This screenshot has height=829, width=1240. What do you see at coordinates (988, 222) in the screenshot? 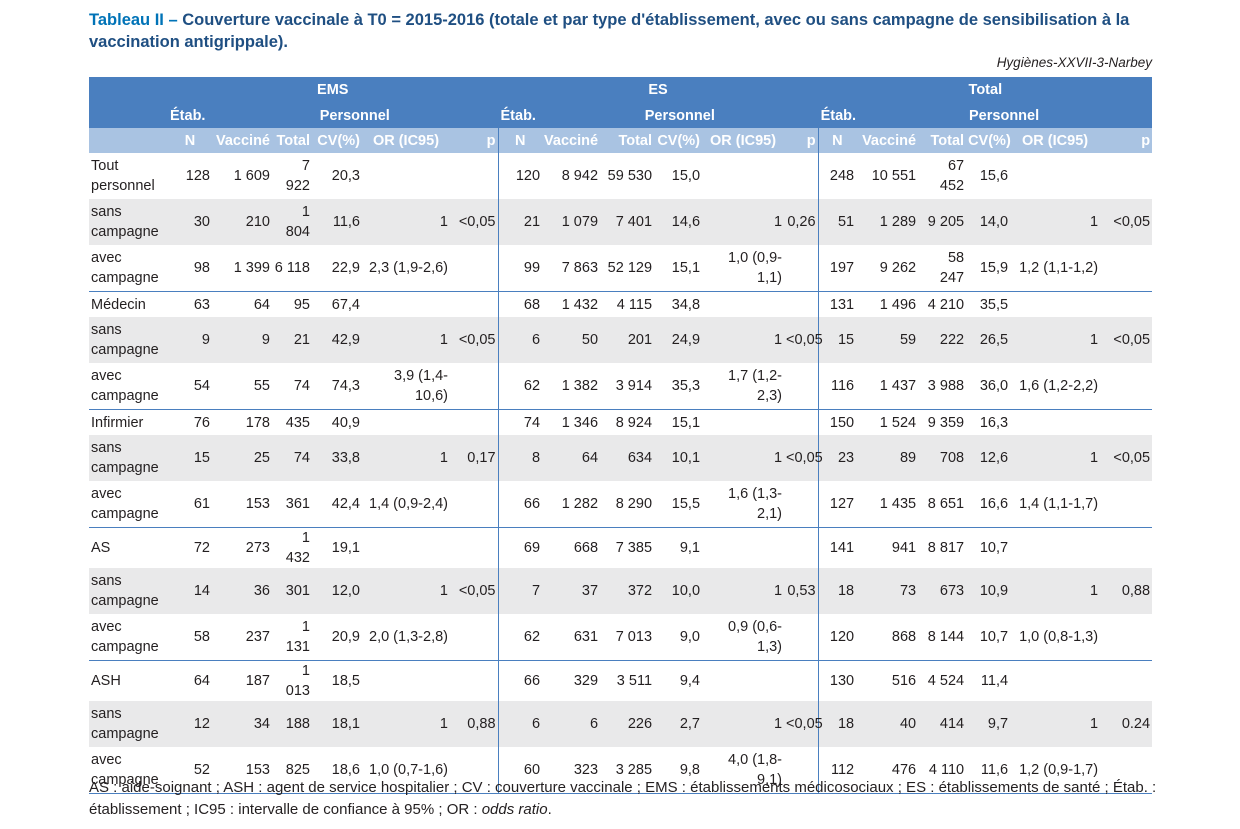
I see `cell-cv: 14,0` at bounding box center [988, 222].